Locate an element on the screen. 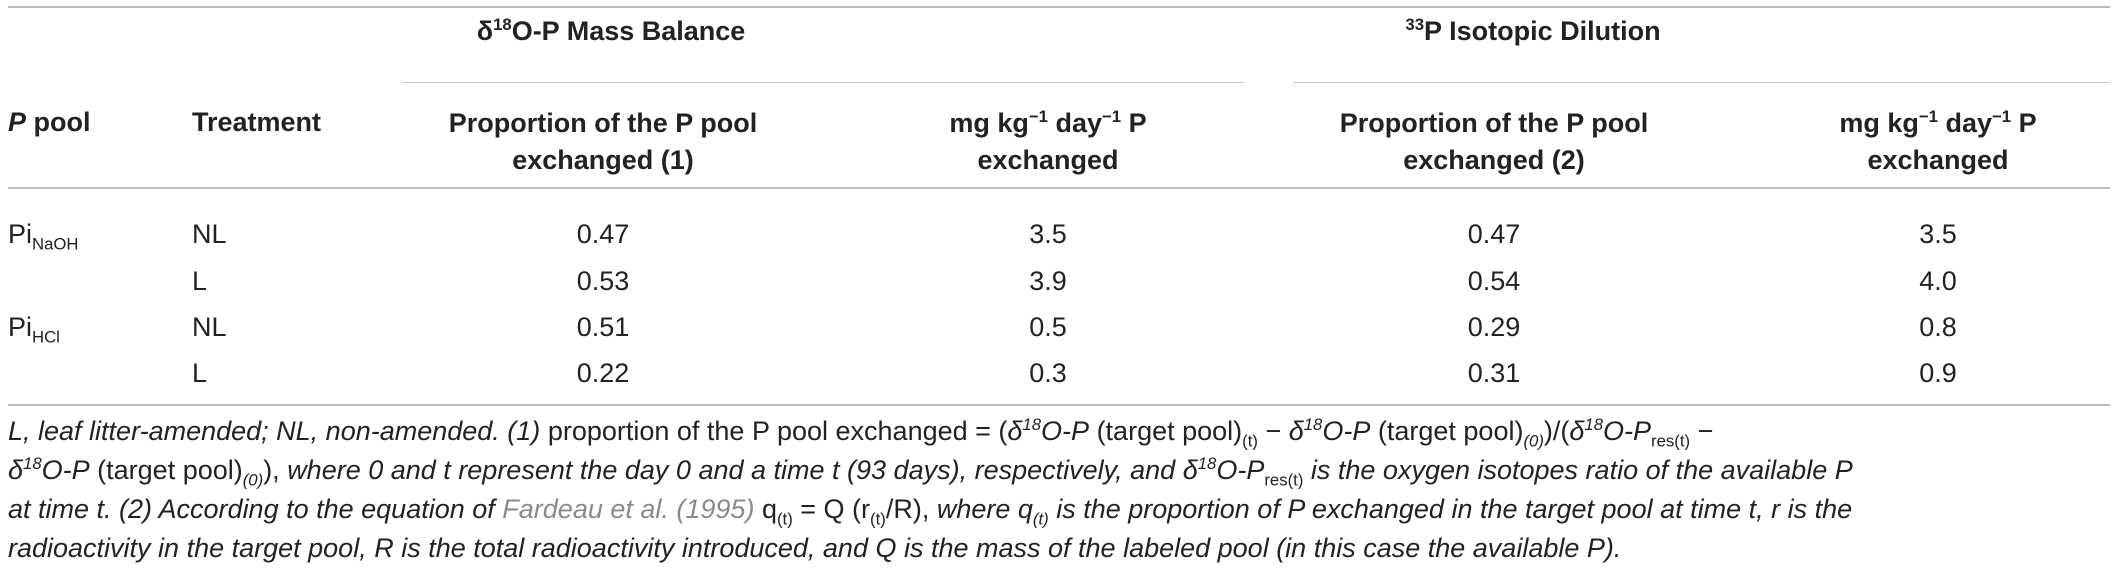 The width and height of the screenshot is (2118, 582). col-header-pool: P pool is located at coordinates (49, 122).